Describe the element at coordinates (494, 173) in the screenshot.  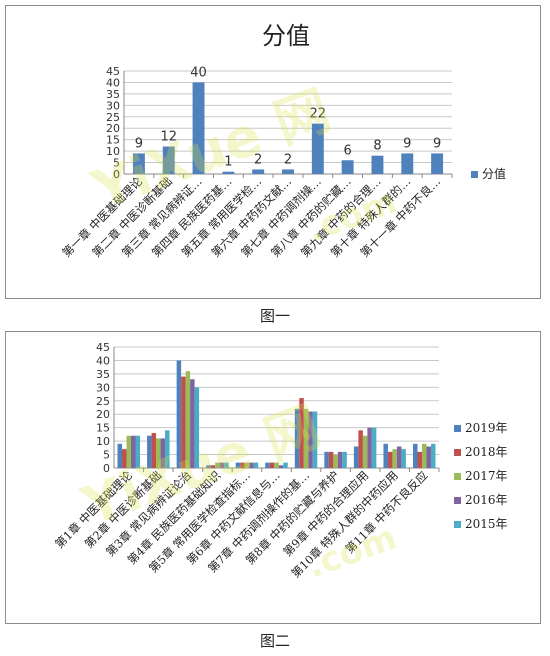
I see `legend-label: 分值` at that location.